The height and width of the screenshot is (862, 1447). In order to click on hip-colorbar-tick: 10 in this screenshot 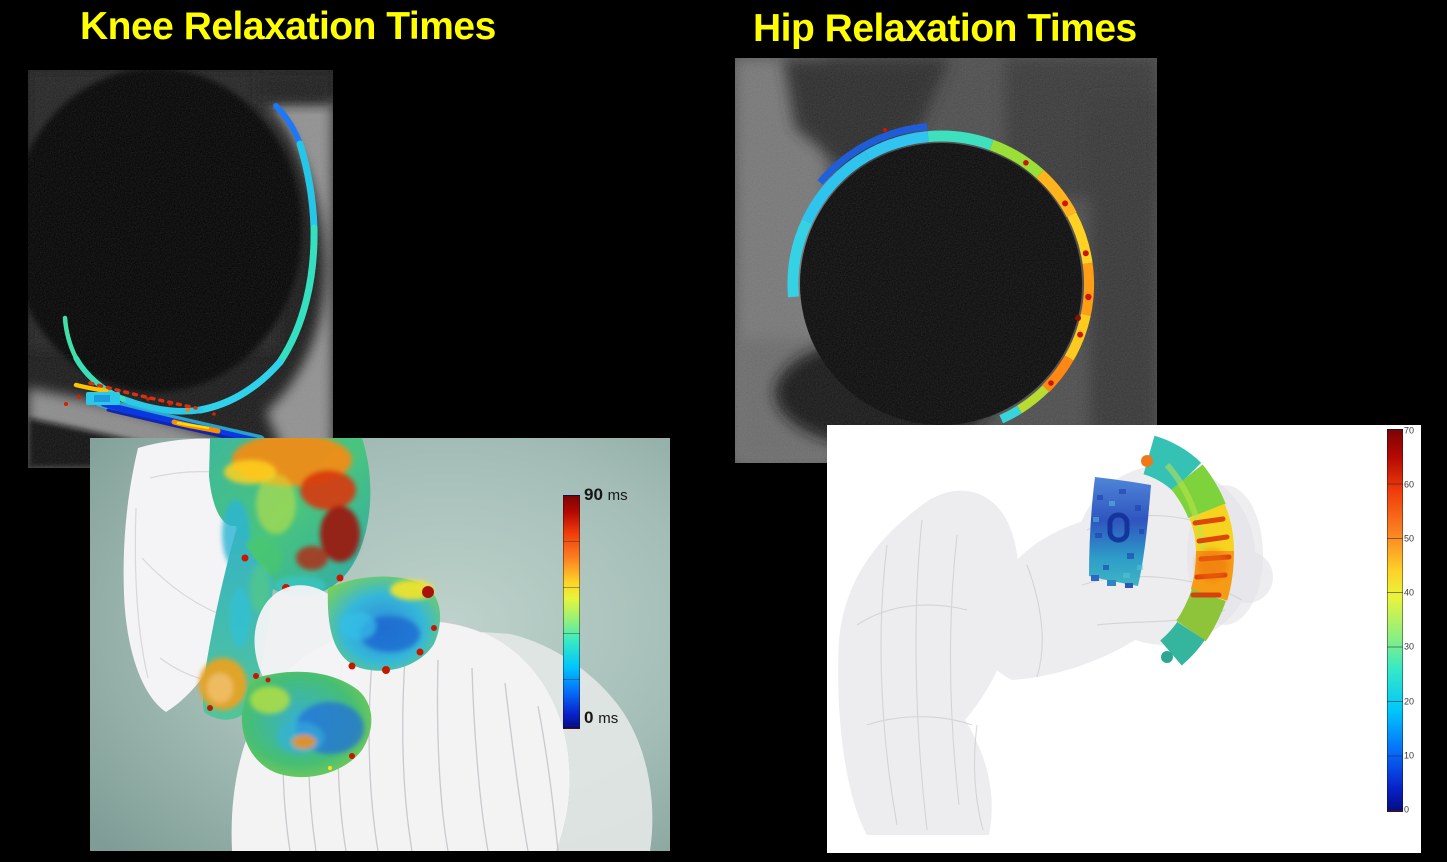, I will do `click(1409, 755)`.